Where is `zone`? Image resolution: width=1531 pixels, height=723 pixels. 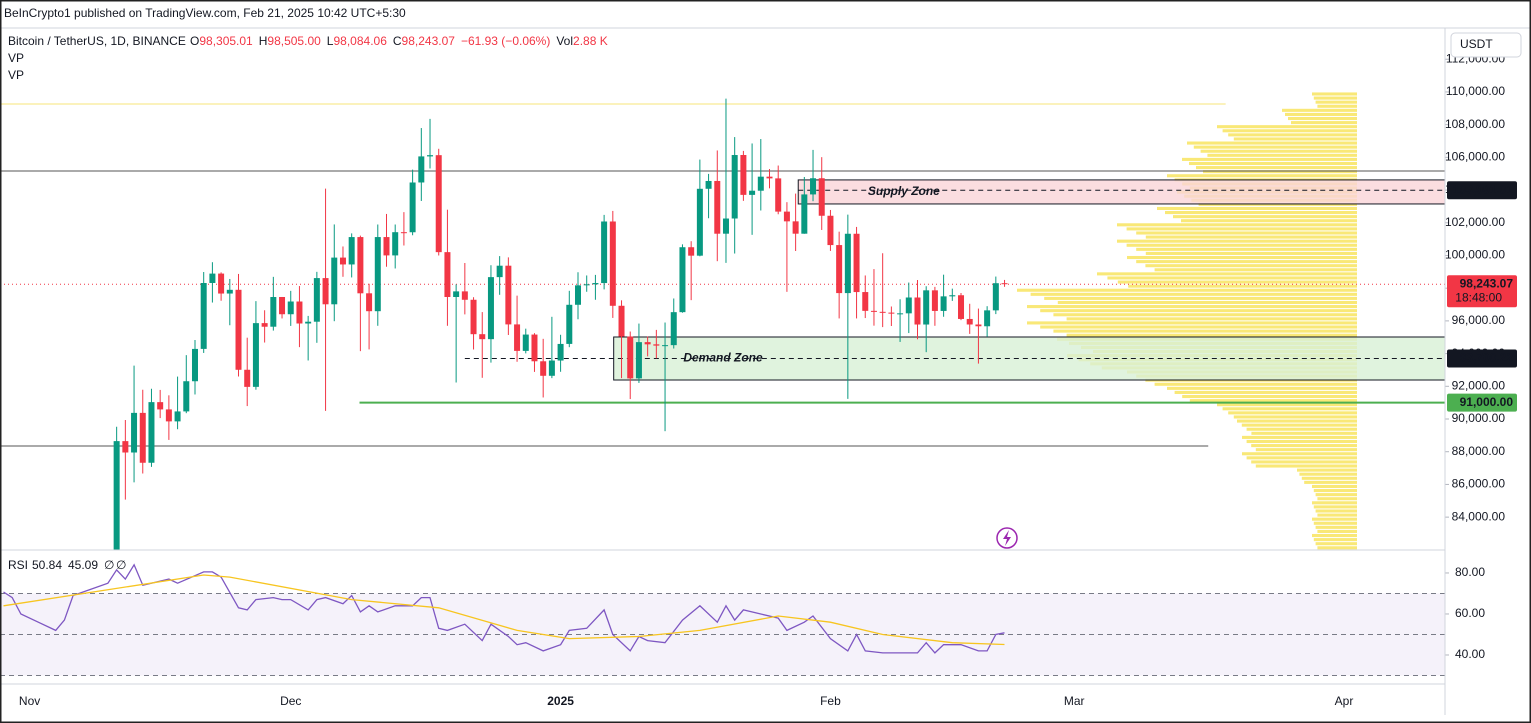
zone is located at coordinates (1121, 192).